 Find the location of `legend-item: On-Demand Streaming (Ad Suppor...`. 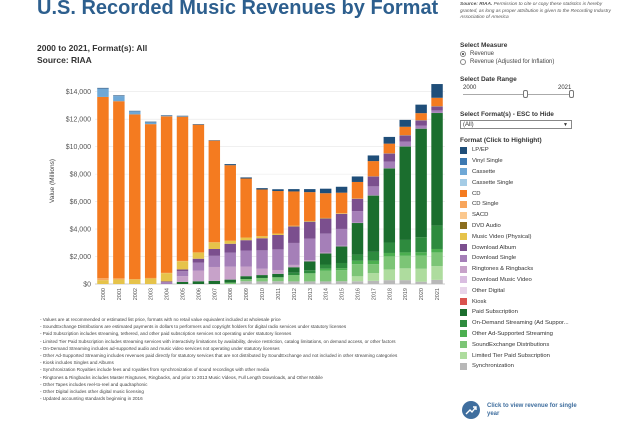

legend-item: On-Demand Streaming (Ad Suppor... is located at coordinates (514, 323).